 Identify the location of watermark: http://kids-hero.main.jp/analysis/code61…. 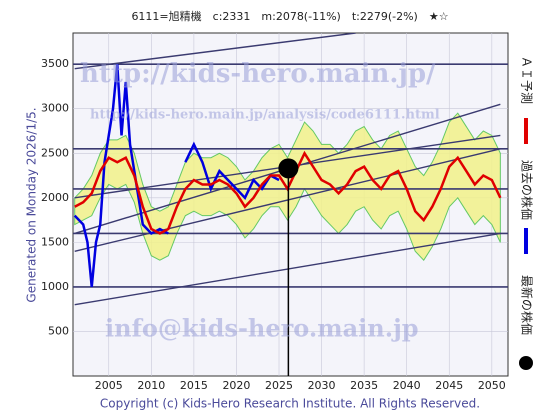
(265, 115).